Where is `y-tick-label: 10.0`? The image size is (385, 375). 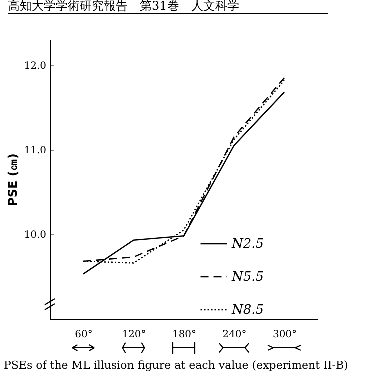 y-tick-label: 10.0 is located at coordinates (35, 235).